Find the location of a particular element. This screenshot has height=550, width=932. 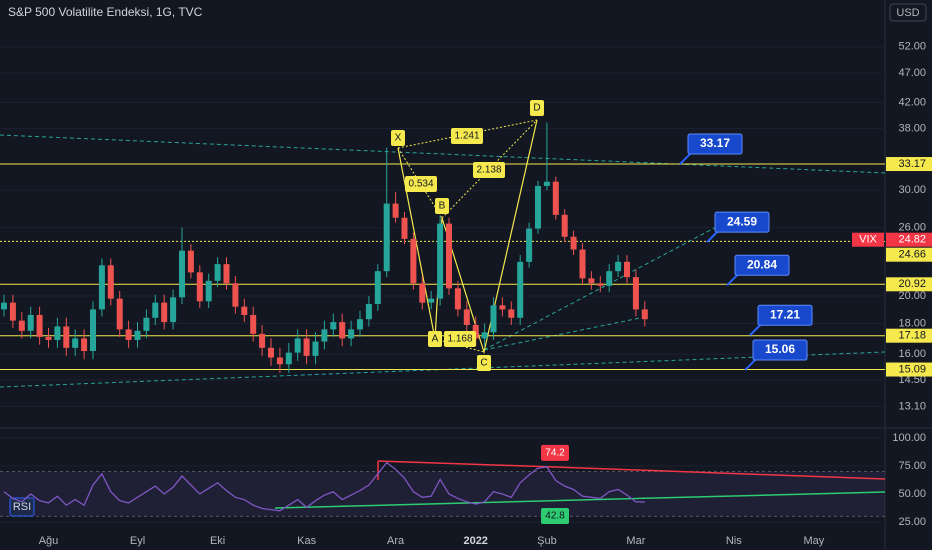

pattern-point: X is located at coordinates (398, 138).